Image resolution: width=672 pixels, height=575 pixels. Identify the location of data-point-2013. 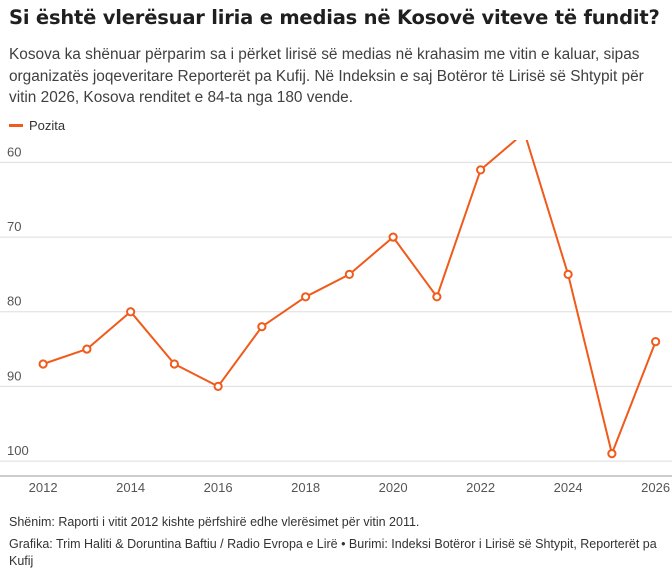
(87, 349).